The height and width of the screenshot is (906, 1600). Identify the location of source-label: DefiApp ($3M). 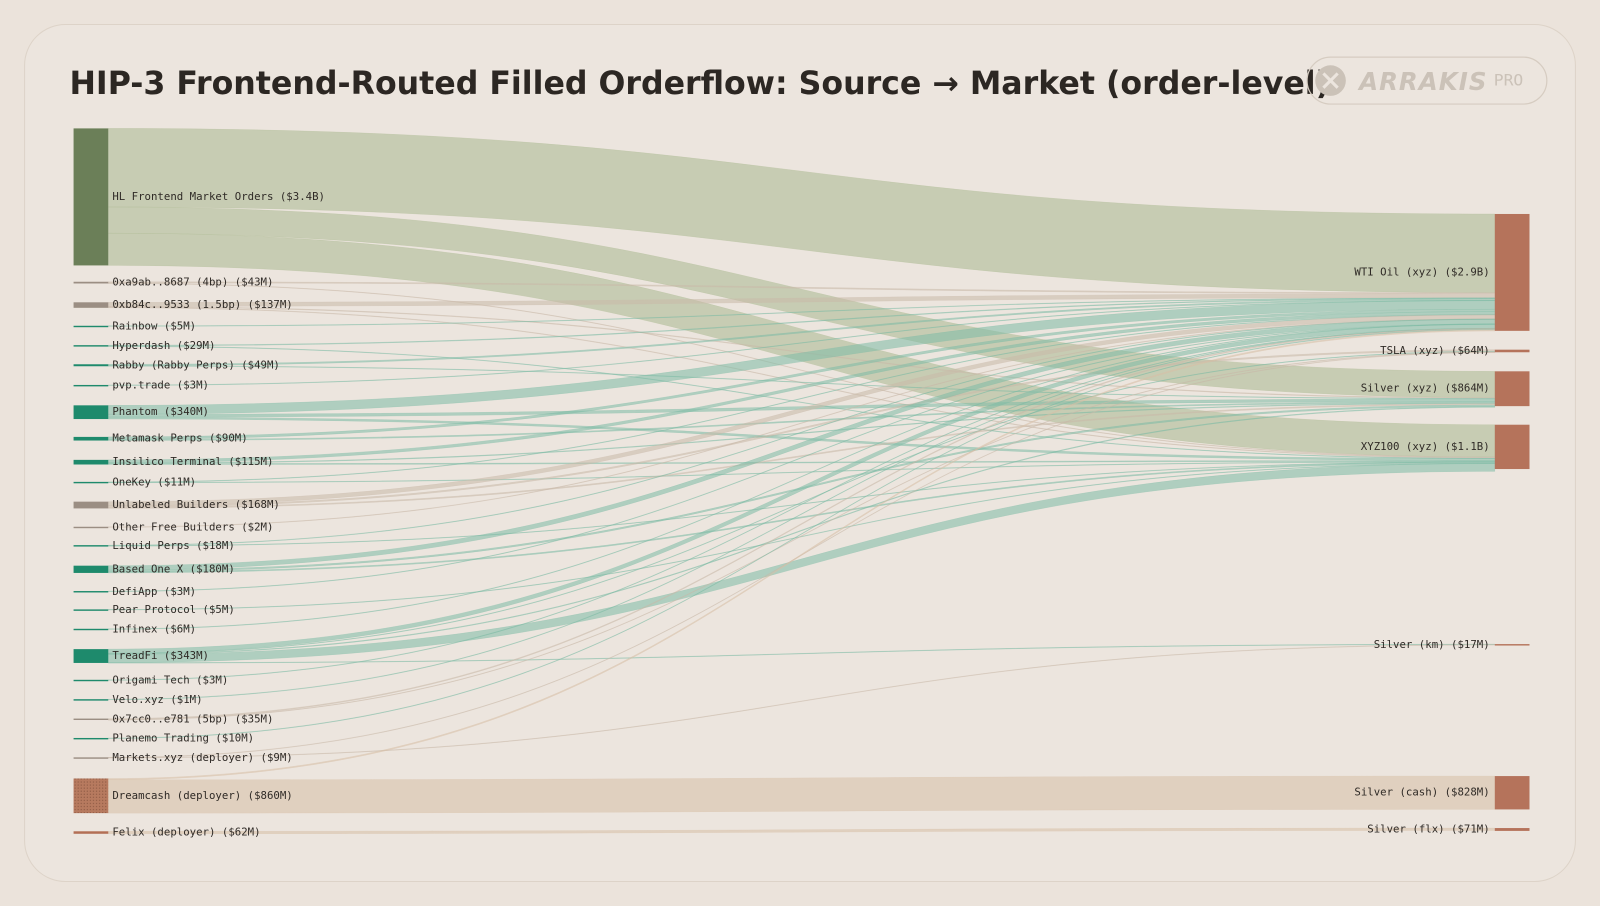
(154, 591).